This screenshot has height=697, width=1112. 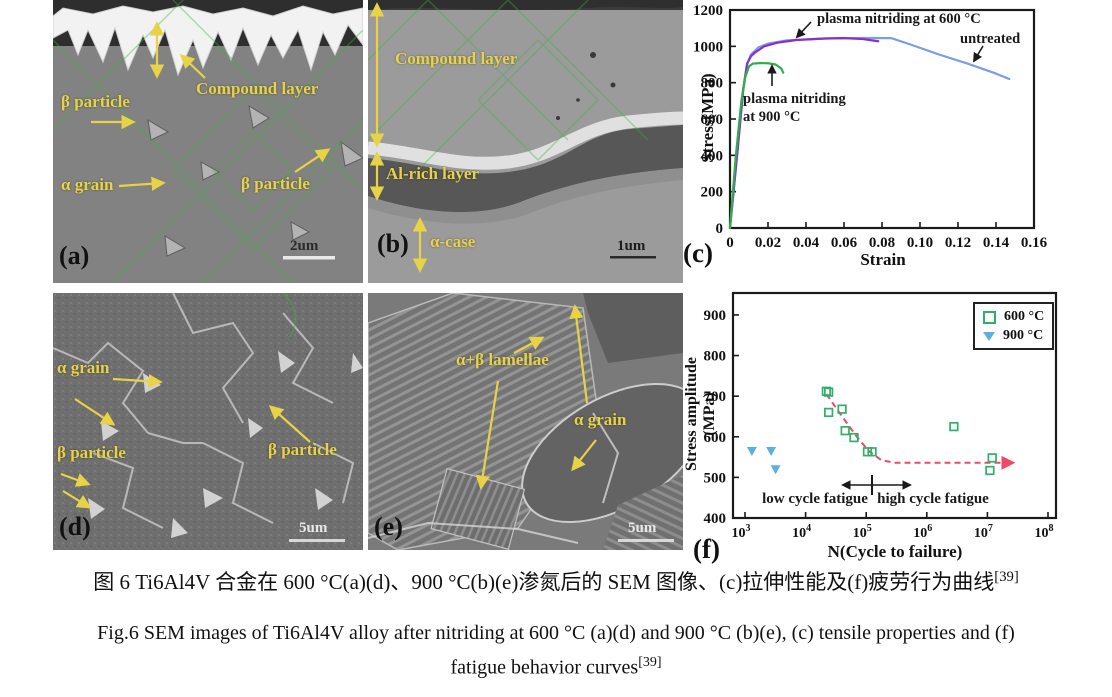 I want to click on scale-text-e: 5um, so click(x=642, y=528).